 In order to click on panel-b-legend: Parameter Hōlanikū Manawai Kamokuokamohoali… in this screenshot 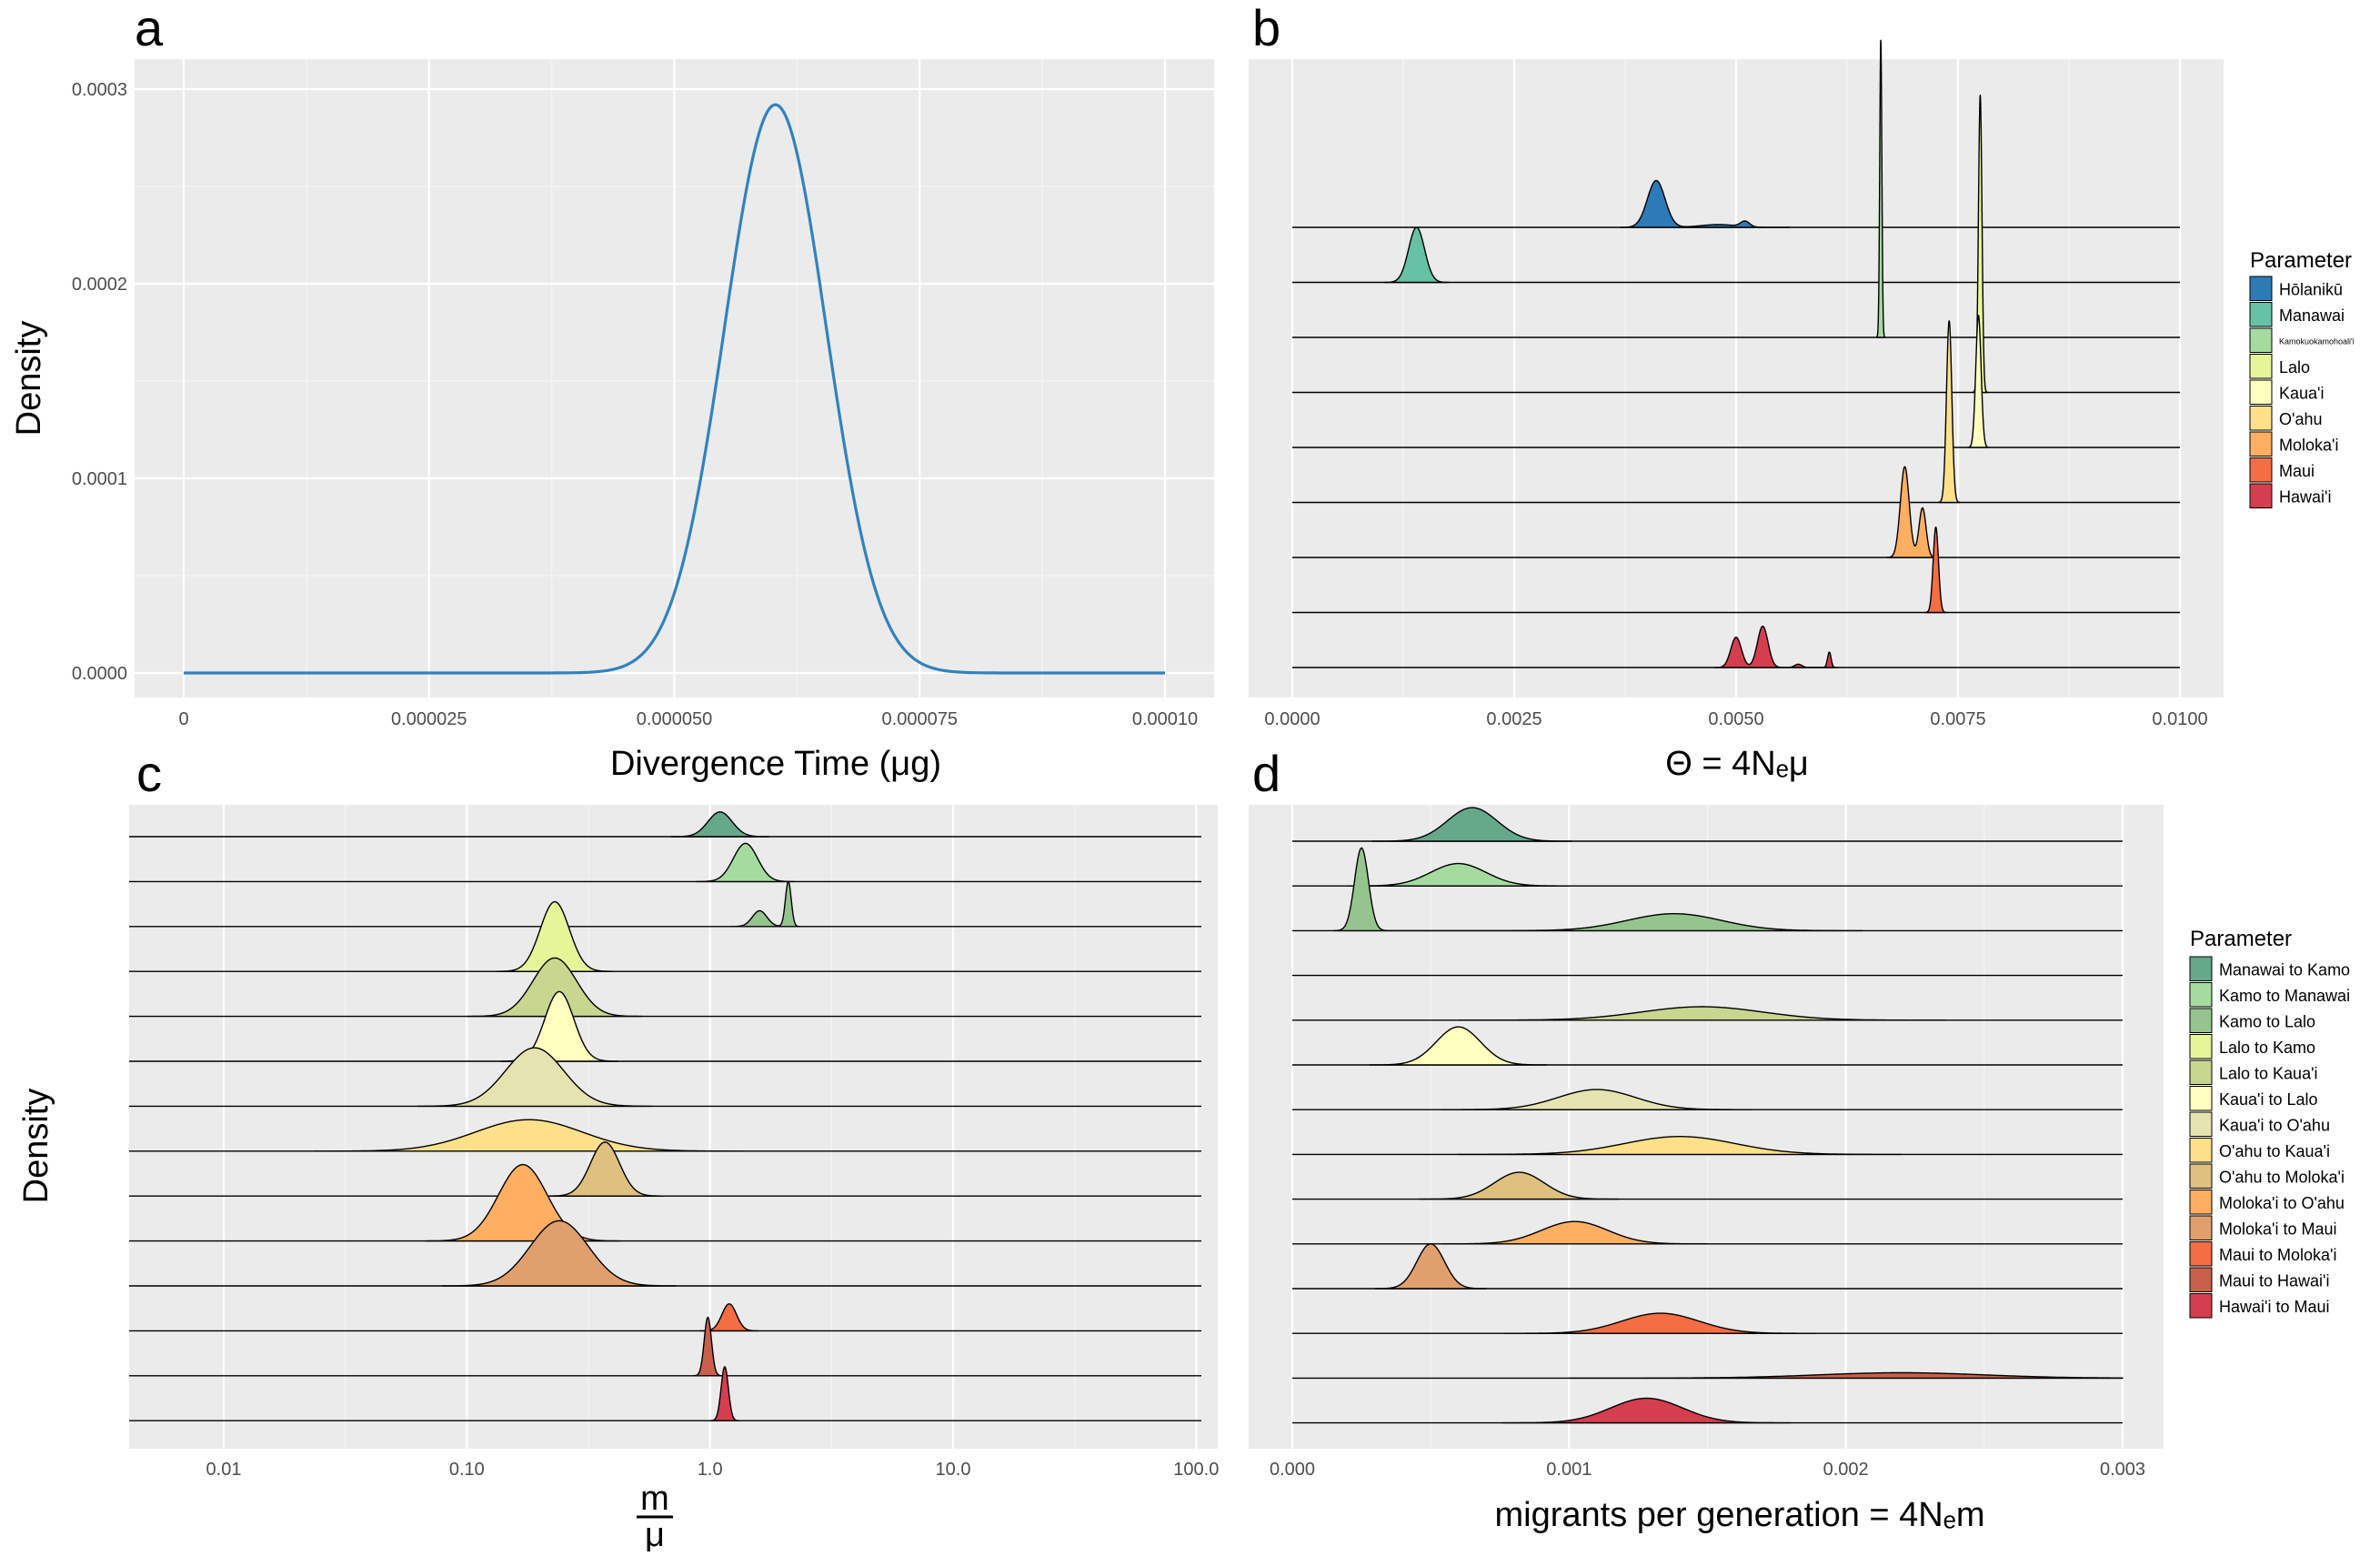, I will do `click(2302, 378)`.